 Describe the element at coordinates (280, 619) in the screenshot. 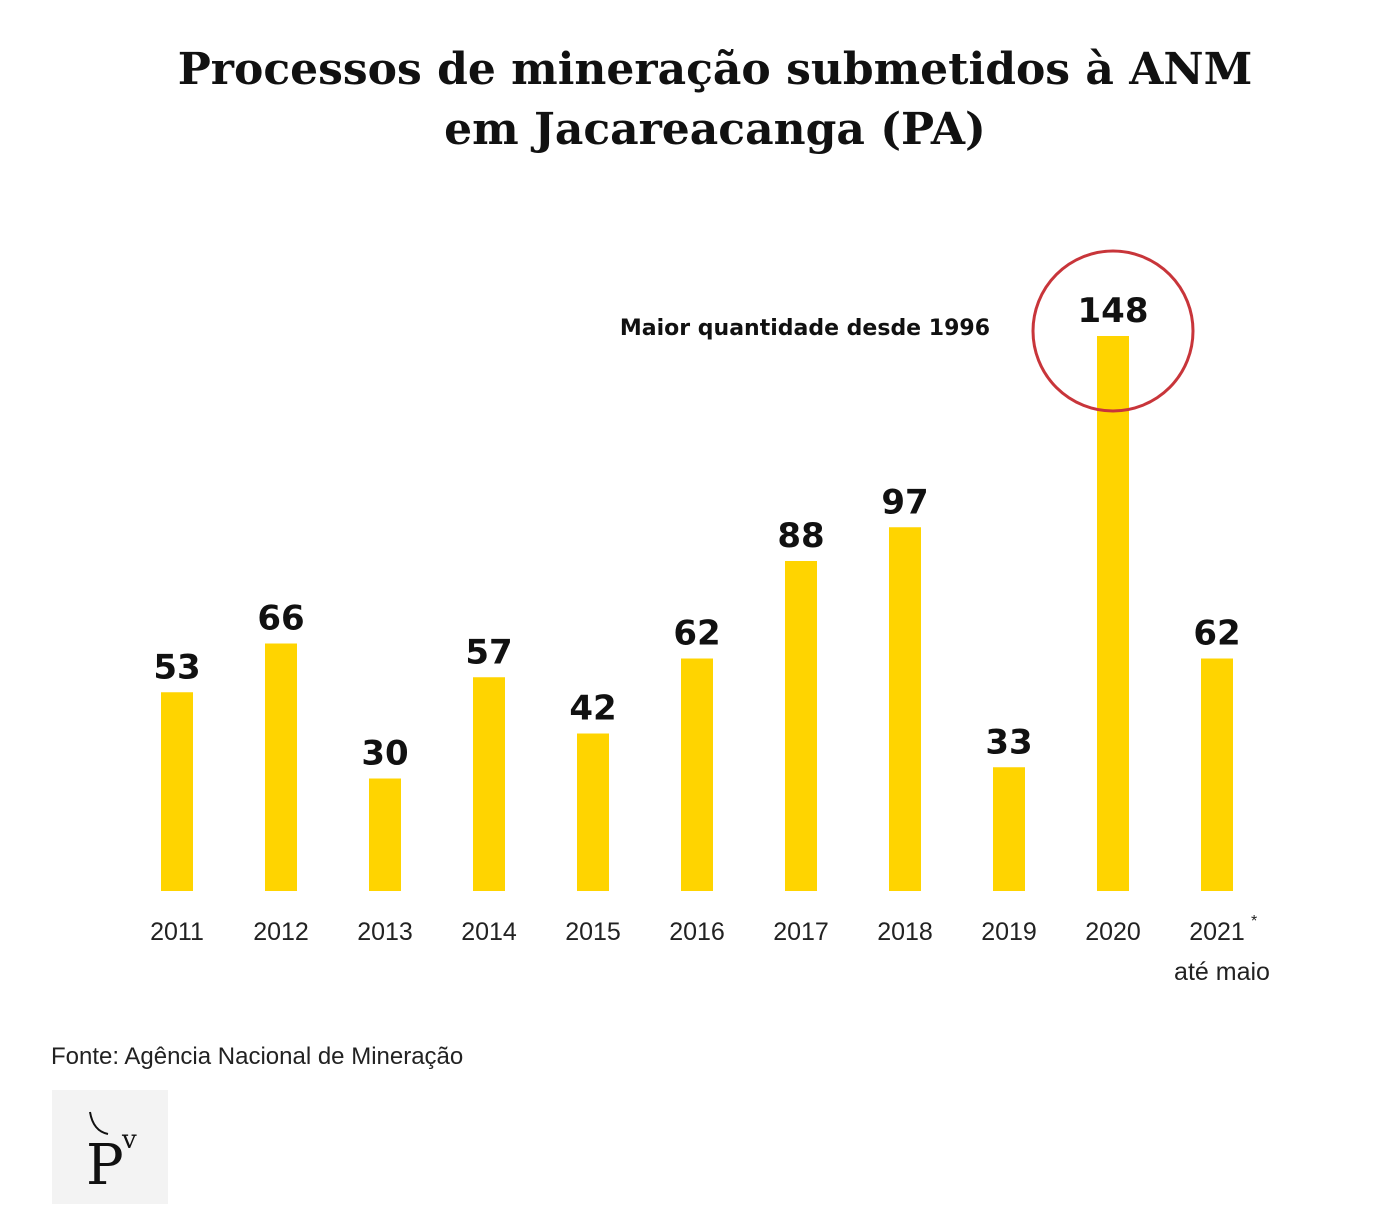

I see `value-label-2012: 66` at that location.